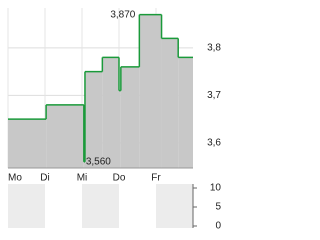  I want to click on y-tick-label: 3,6, so click(214, 142).